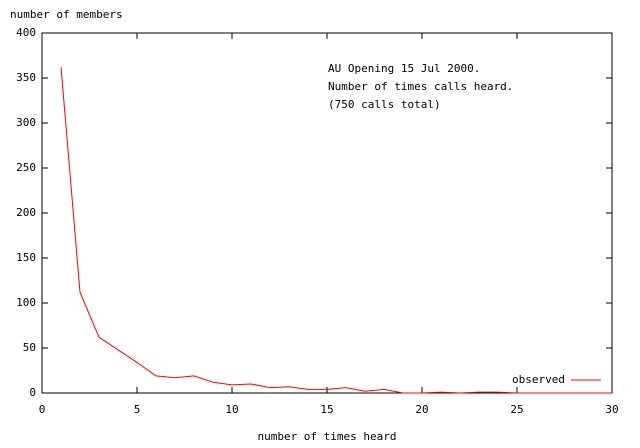  What do you see at coordinates (326, 436) in the screenshot?
I see `x-axis-label: number of times heard` at bounding box center [326, 436].